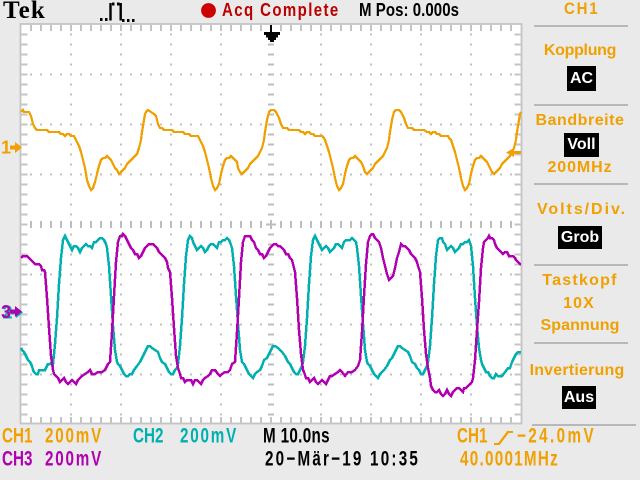 The height and width of the screenshot is (480, 640). I want to click on svg-text: 3, so click(6, 312).